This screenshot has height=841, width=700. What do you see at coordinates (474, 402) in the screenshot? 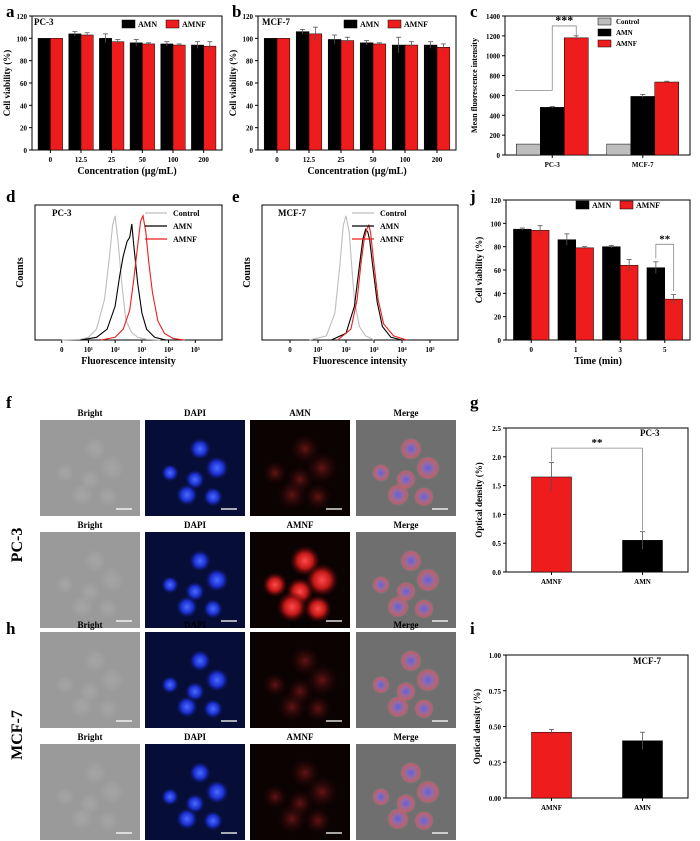
I see `panel-letter-g: g` at bounding box center [474, 402].